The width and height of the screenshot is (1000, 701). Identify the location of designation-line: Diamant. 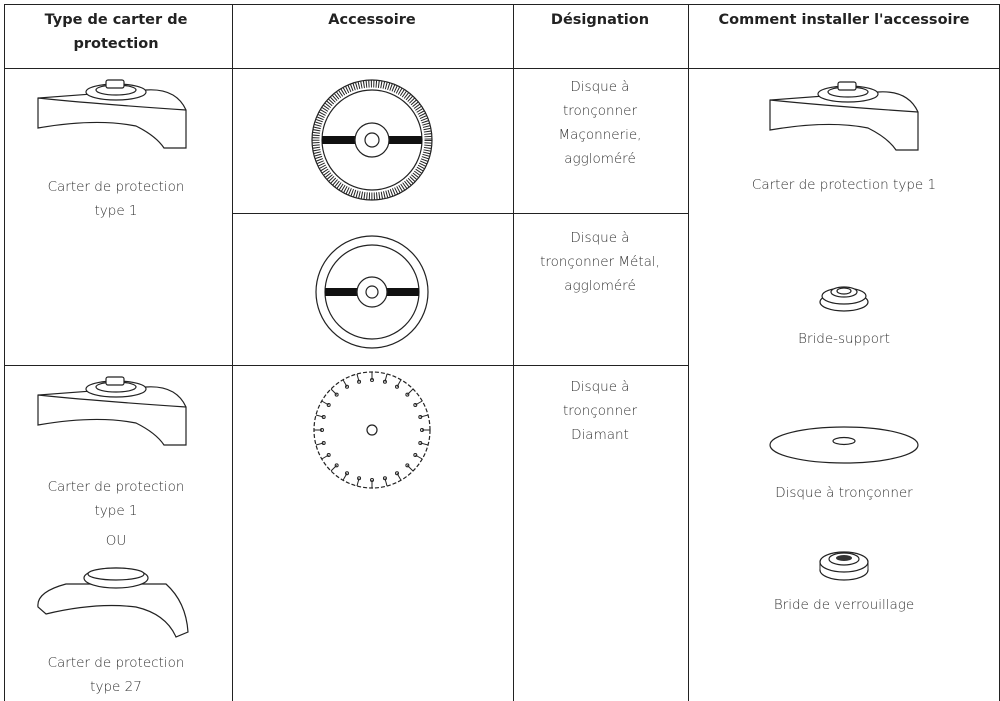
(600, 435).